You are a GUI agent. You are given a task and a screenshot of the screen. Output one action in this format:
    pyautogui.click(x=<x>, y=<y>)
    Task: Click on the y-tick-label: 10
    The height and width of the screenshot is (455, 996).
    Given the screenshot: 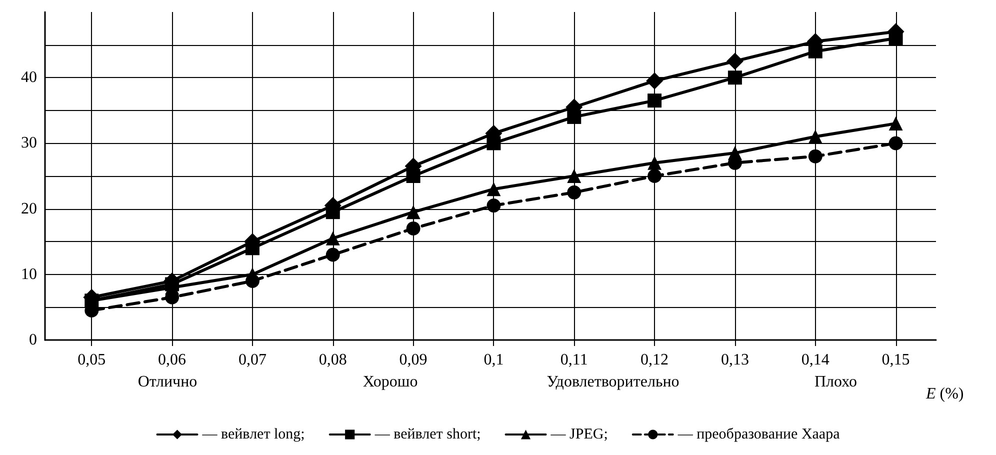 What is the action you would take?
    pyautogui.click(x=29, y=274)
    